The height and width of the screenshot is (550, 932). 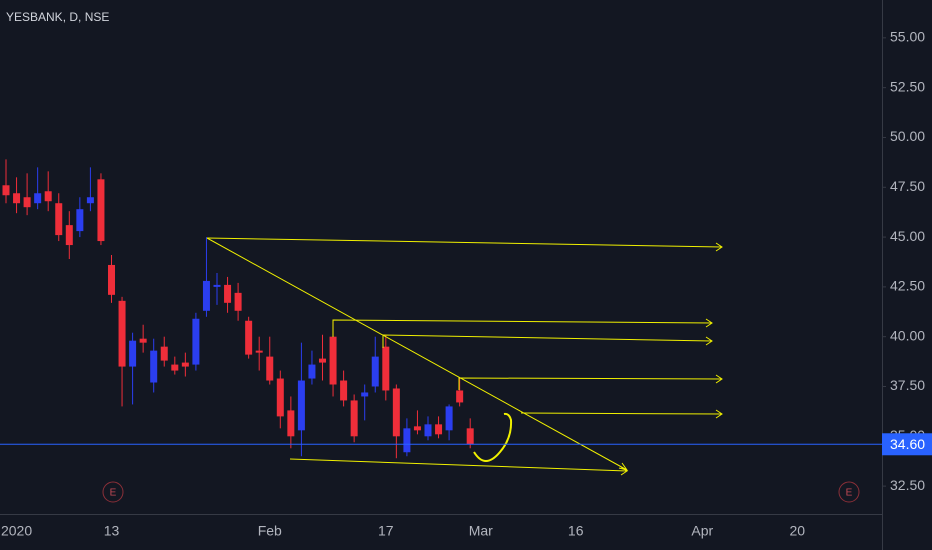 I want to click on x-tick-label: 16, so click(x=576, y=531).